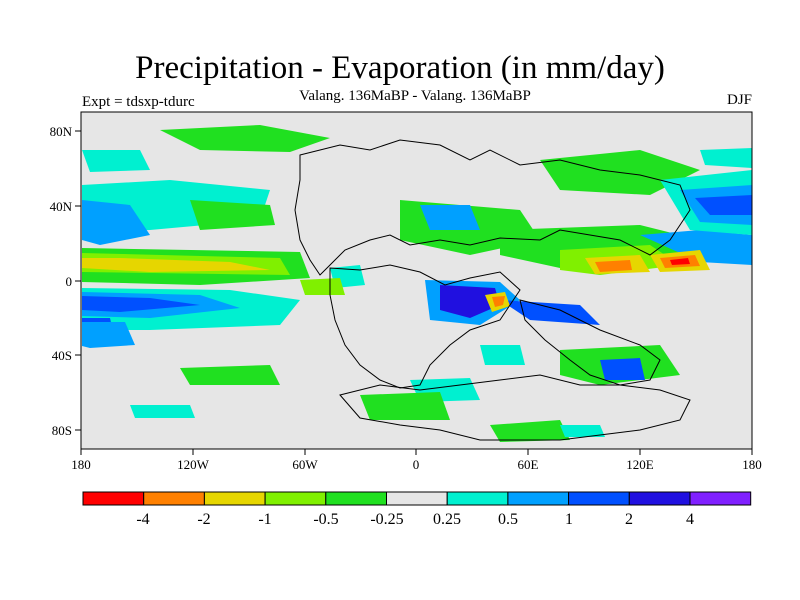 The height and width of the screenshot is (600, 800). I want to click on colorbar-label: -0.5, so click(325, 519).